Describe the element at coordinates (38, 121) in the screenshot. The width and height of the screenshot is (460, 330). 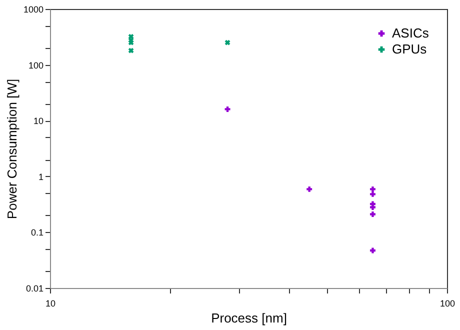
I see `y-tick-label: 10` at that location.